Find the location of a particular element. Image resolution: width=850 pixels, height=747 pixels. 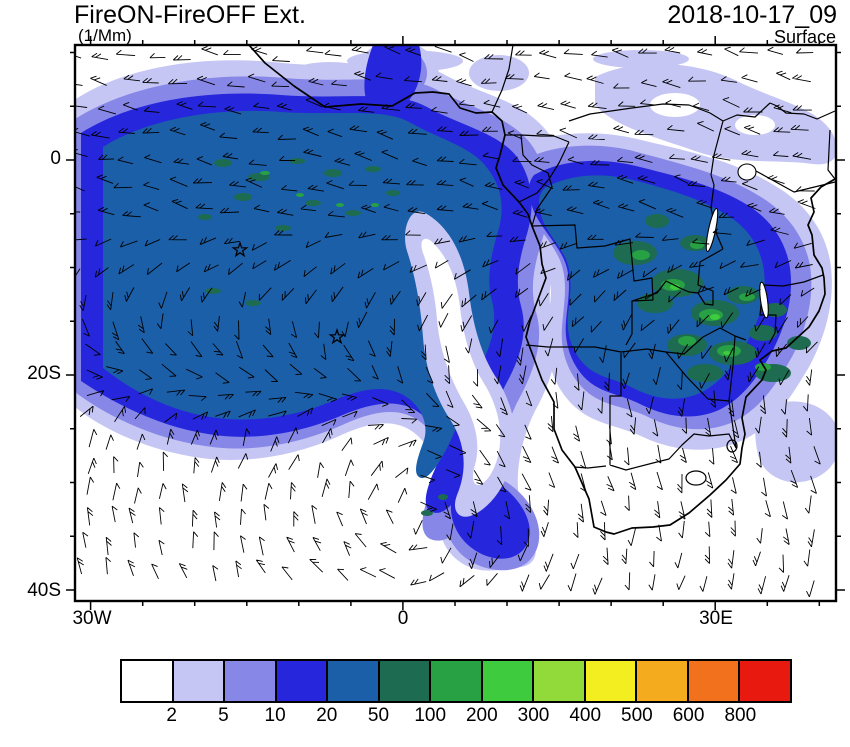

lake-malawi is located at coordinates (764, 300).